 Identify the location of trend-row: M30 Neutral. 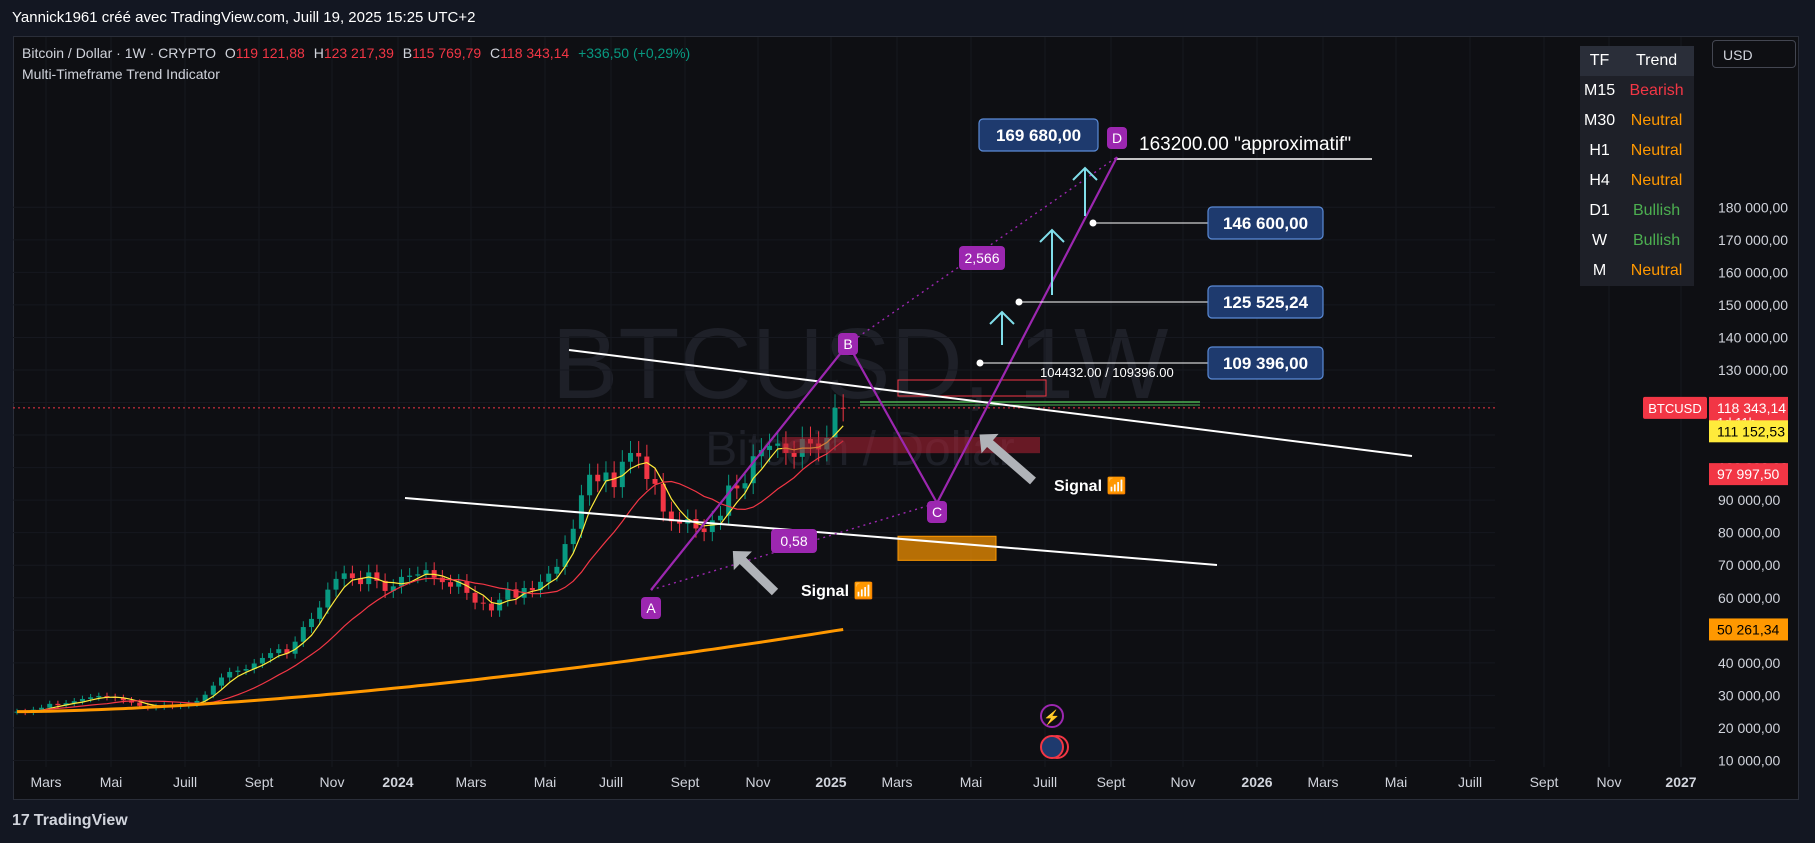
(1637, 121).